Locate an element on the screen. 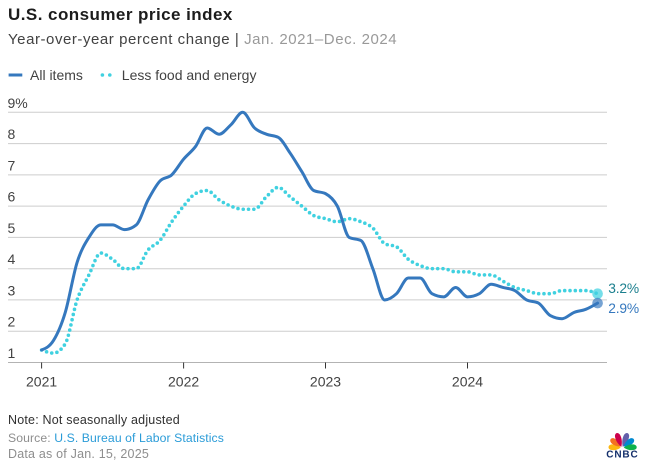  svg-text: 2023 is located at coordinates (325, 382).